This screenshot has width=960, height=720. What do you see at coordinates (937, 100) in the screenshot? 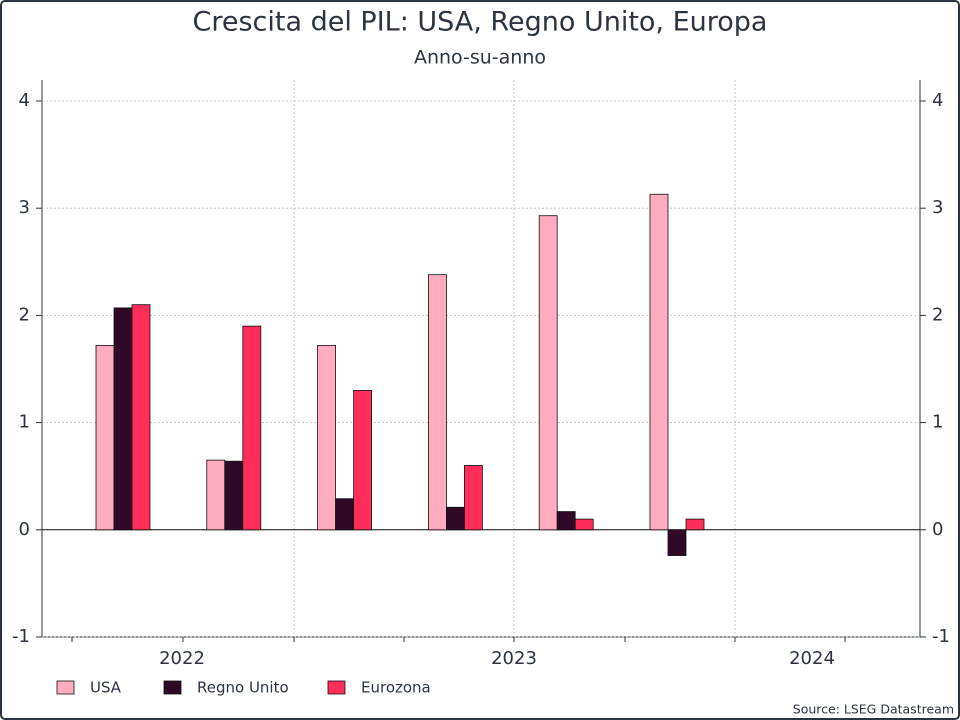
I see `y2-tick-label: 4` at bounding box center [937, 100].